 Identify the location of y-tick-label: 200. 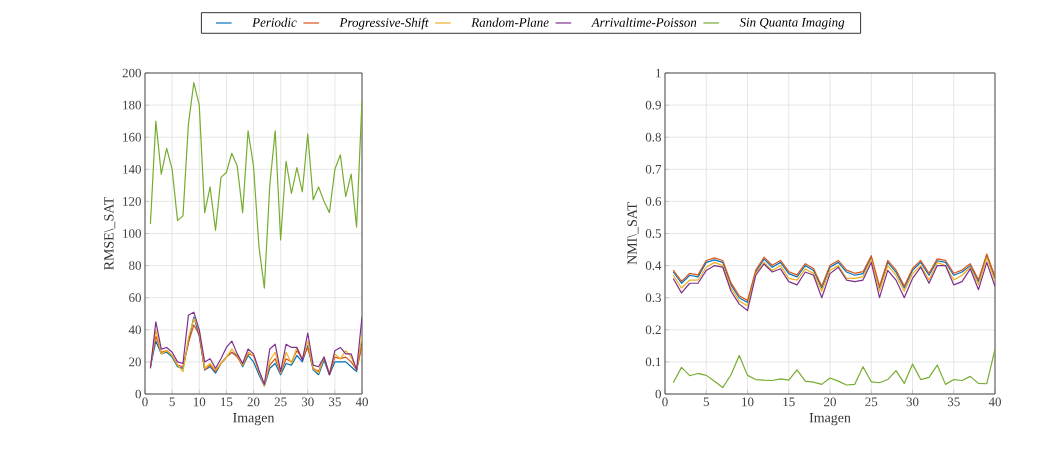
(131, 73).